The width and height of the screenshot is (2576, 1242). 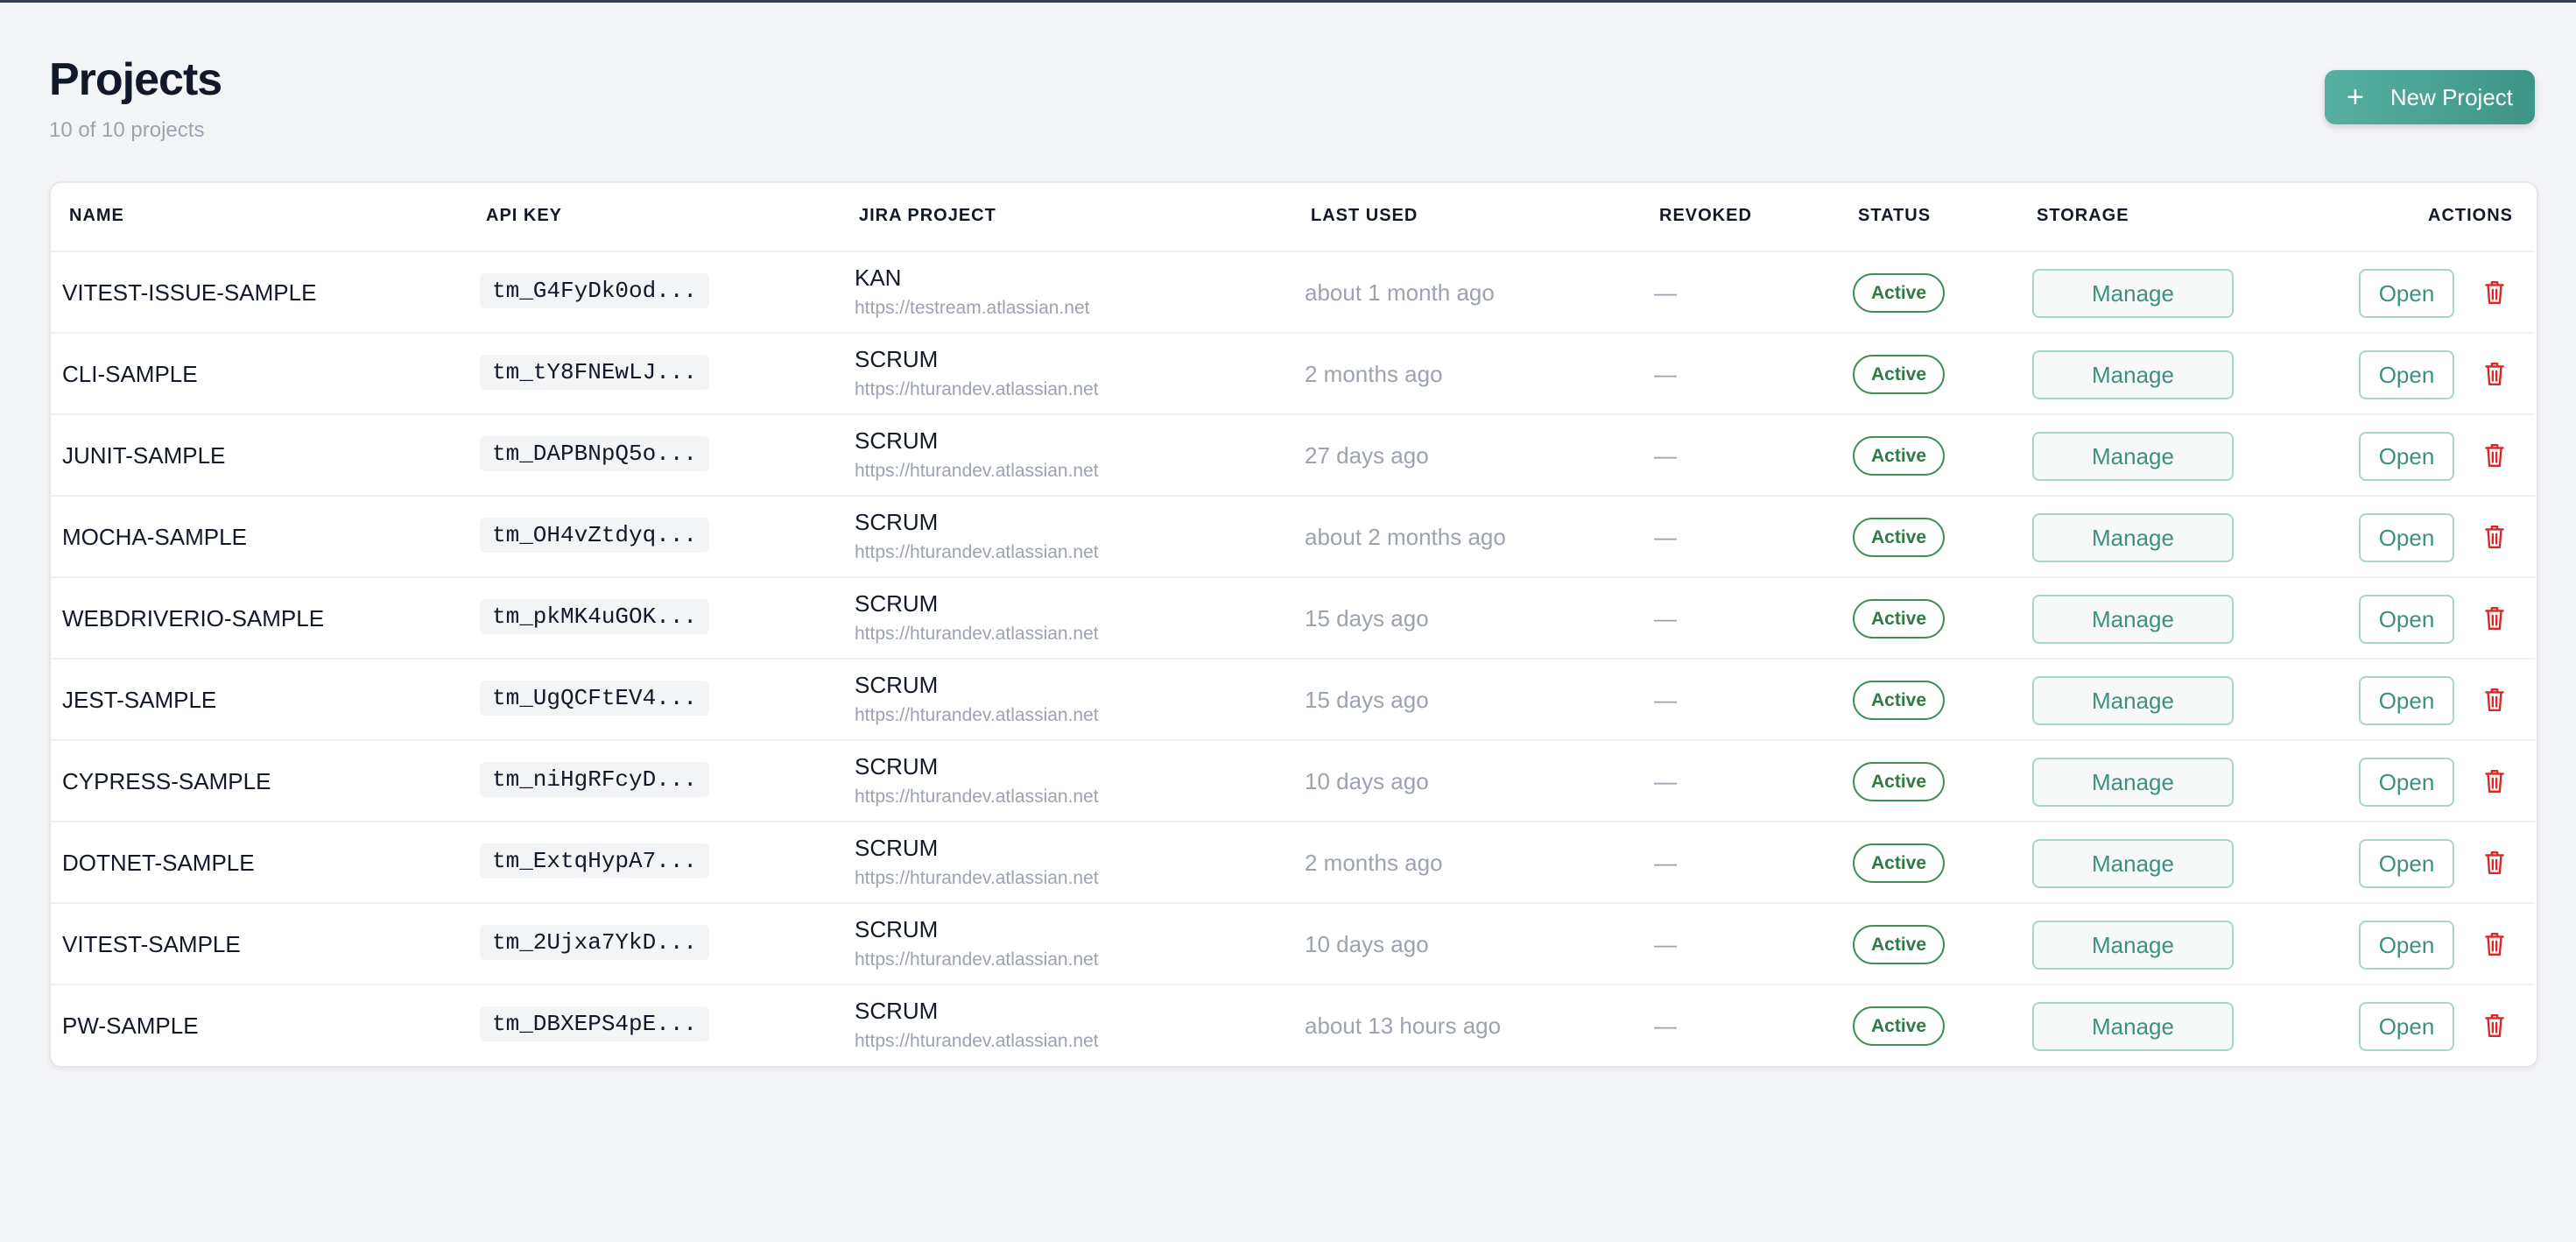 I want to click on project-name: WEBDRIVERIO-SAMPLE, so click(x=193, y=618).